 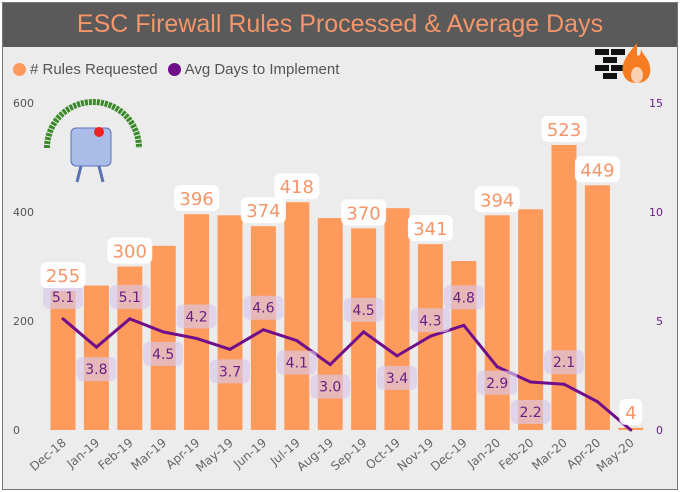 I want to click on x-tick-label: Nov-19, so click(x=416, y=455).